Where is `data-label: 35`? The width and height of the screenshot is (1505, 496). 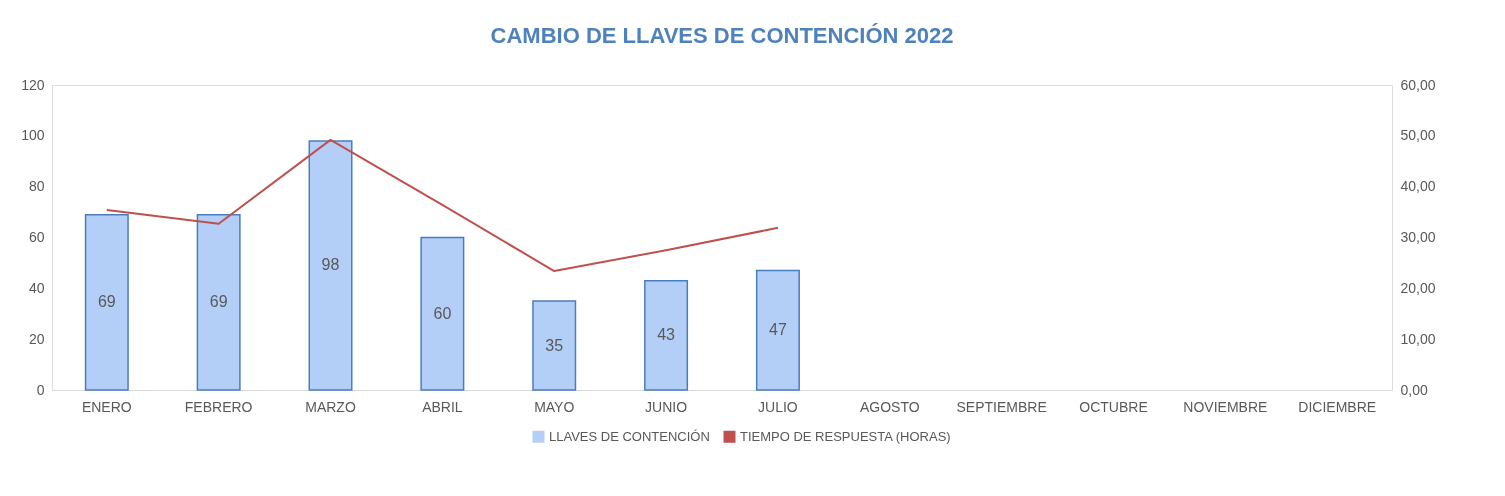 data-label: 35 is located at coordinates (554, 345).